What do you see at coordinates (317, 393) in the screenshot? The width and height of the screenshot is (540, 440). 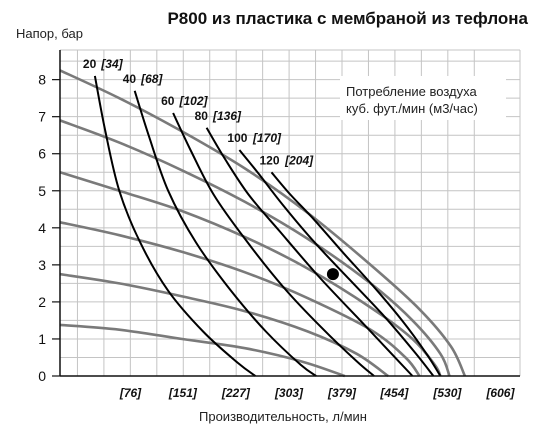 I see `x-tick-labels: [76] [151] [227] [303] [379] [454] [530] [606]` at bounding box center [317, 393].